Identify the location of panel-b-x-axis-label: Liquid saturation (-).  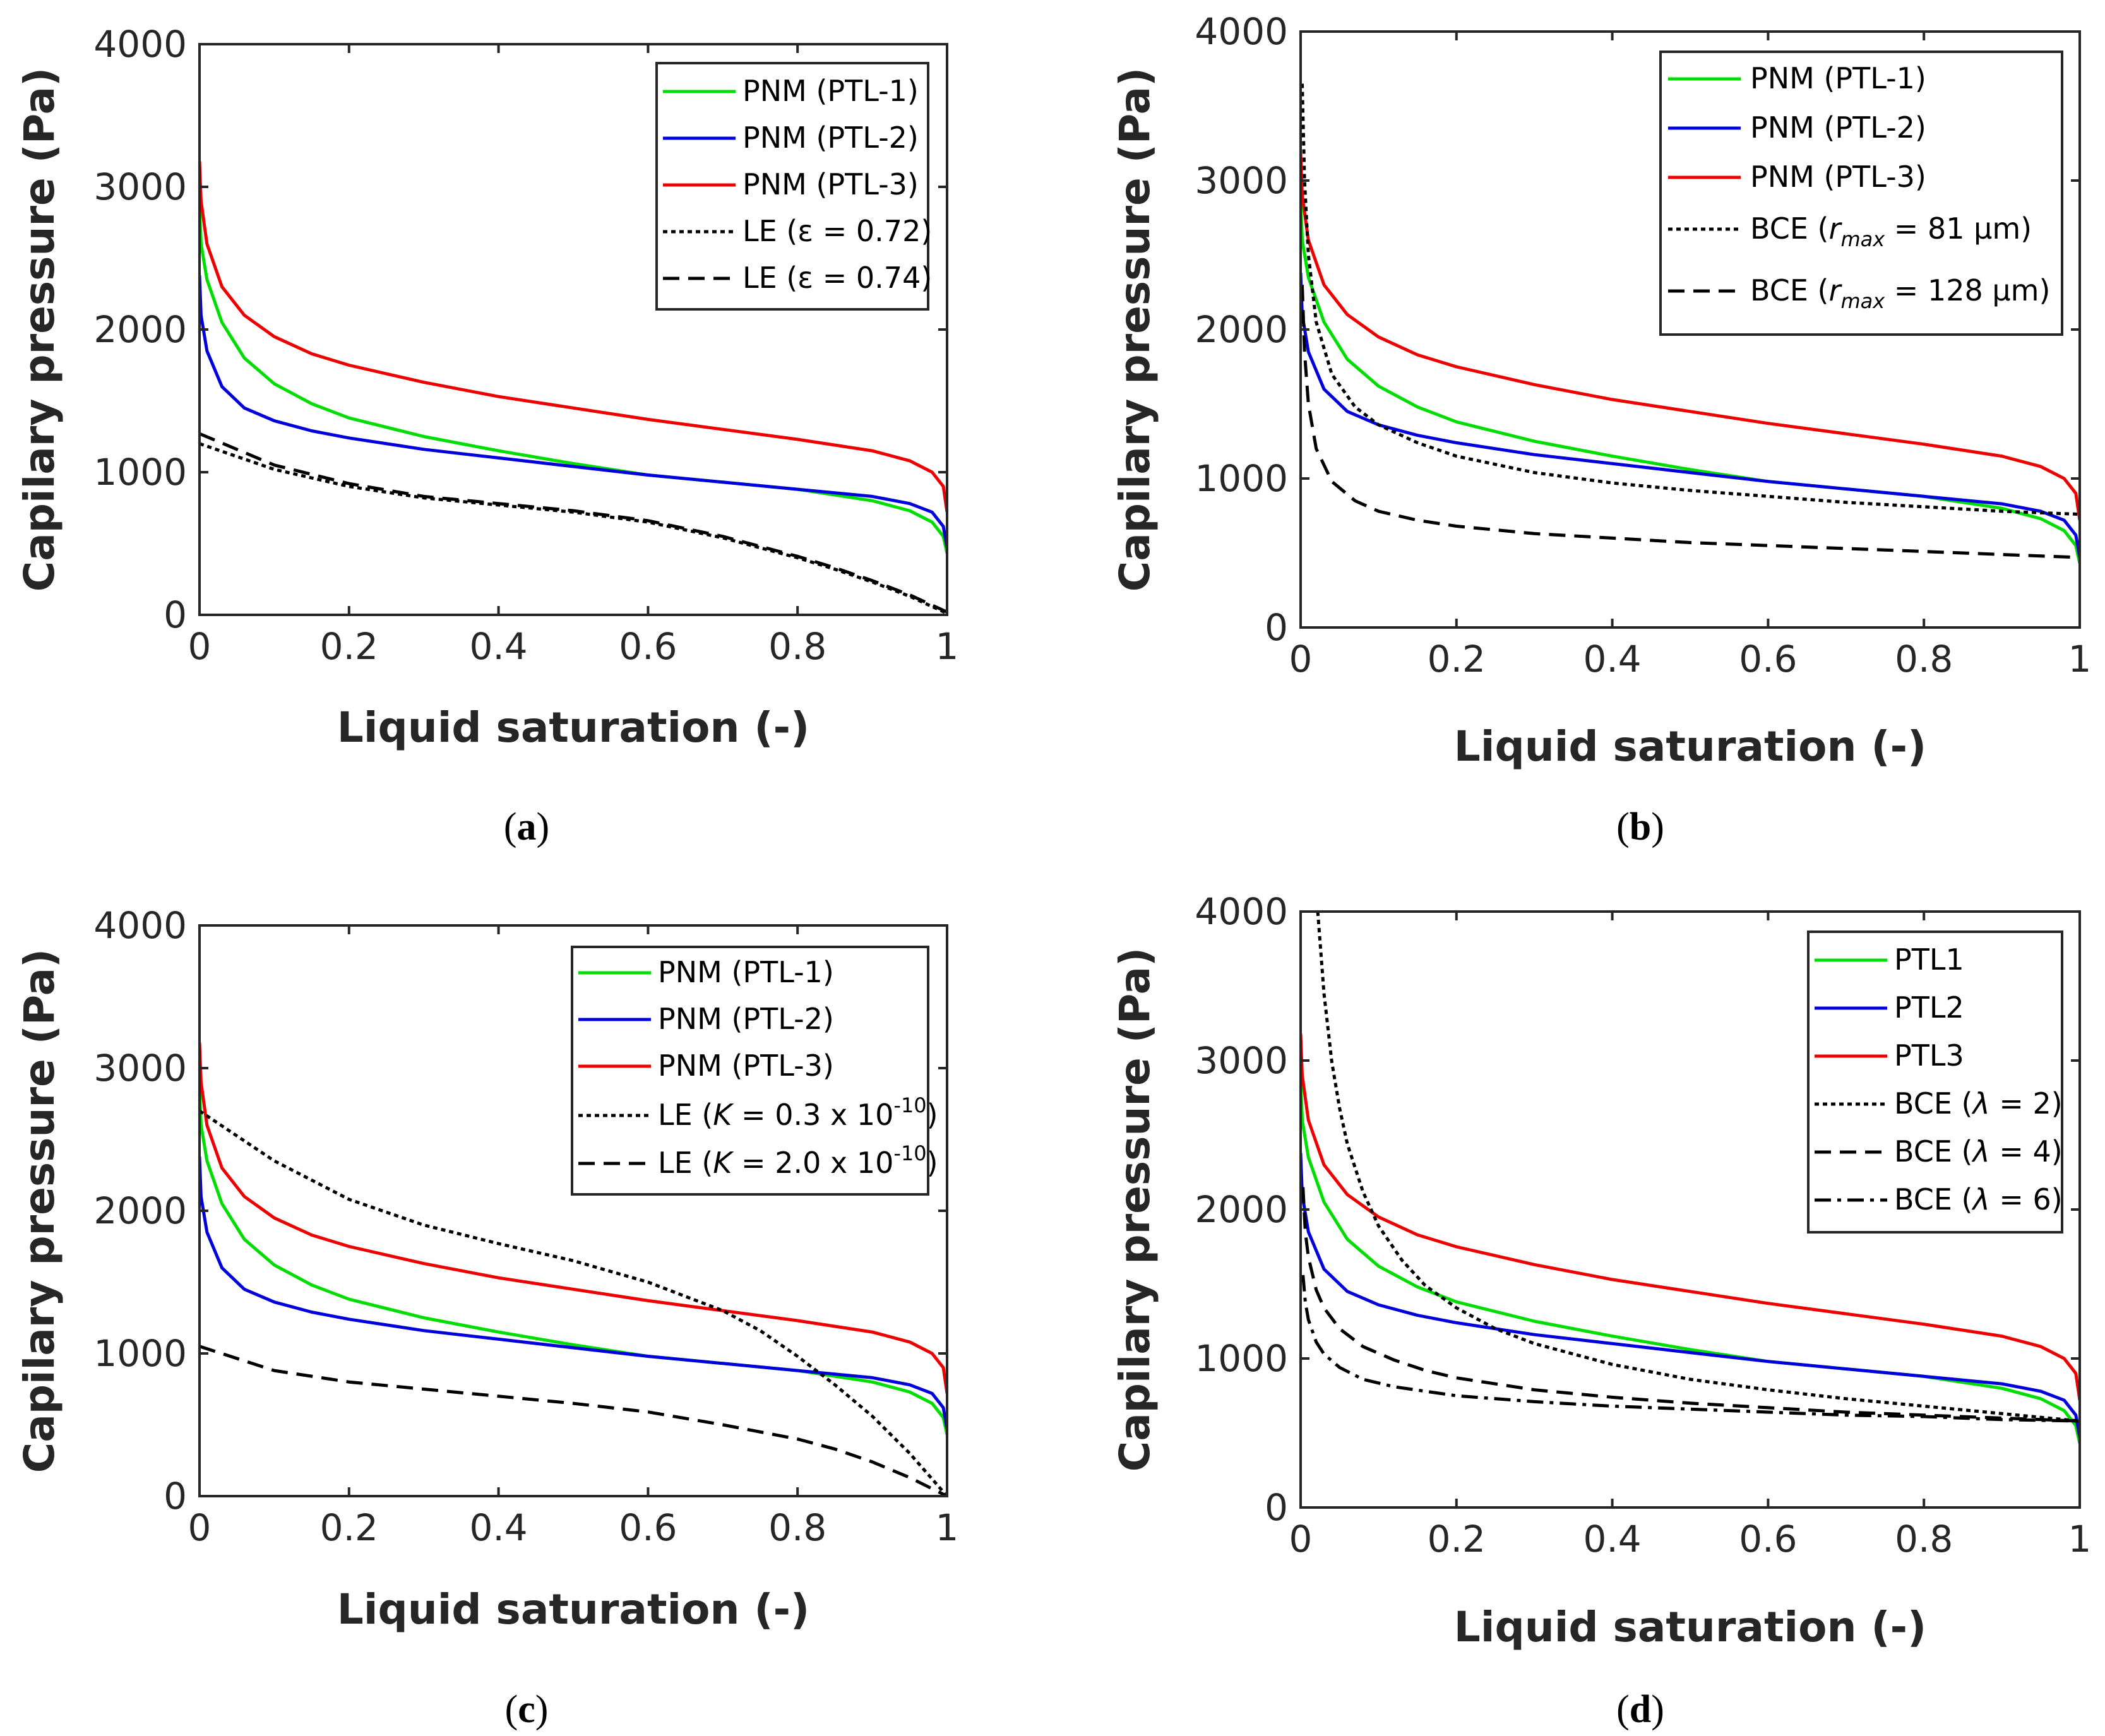
(1690, 747).